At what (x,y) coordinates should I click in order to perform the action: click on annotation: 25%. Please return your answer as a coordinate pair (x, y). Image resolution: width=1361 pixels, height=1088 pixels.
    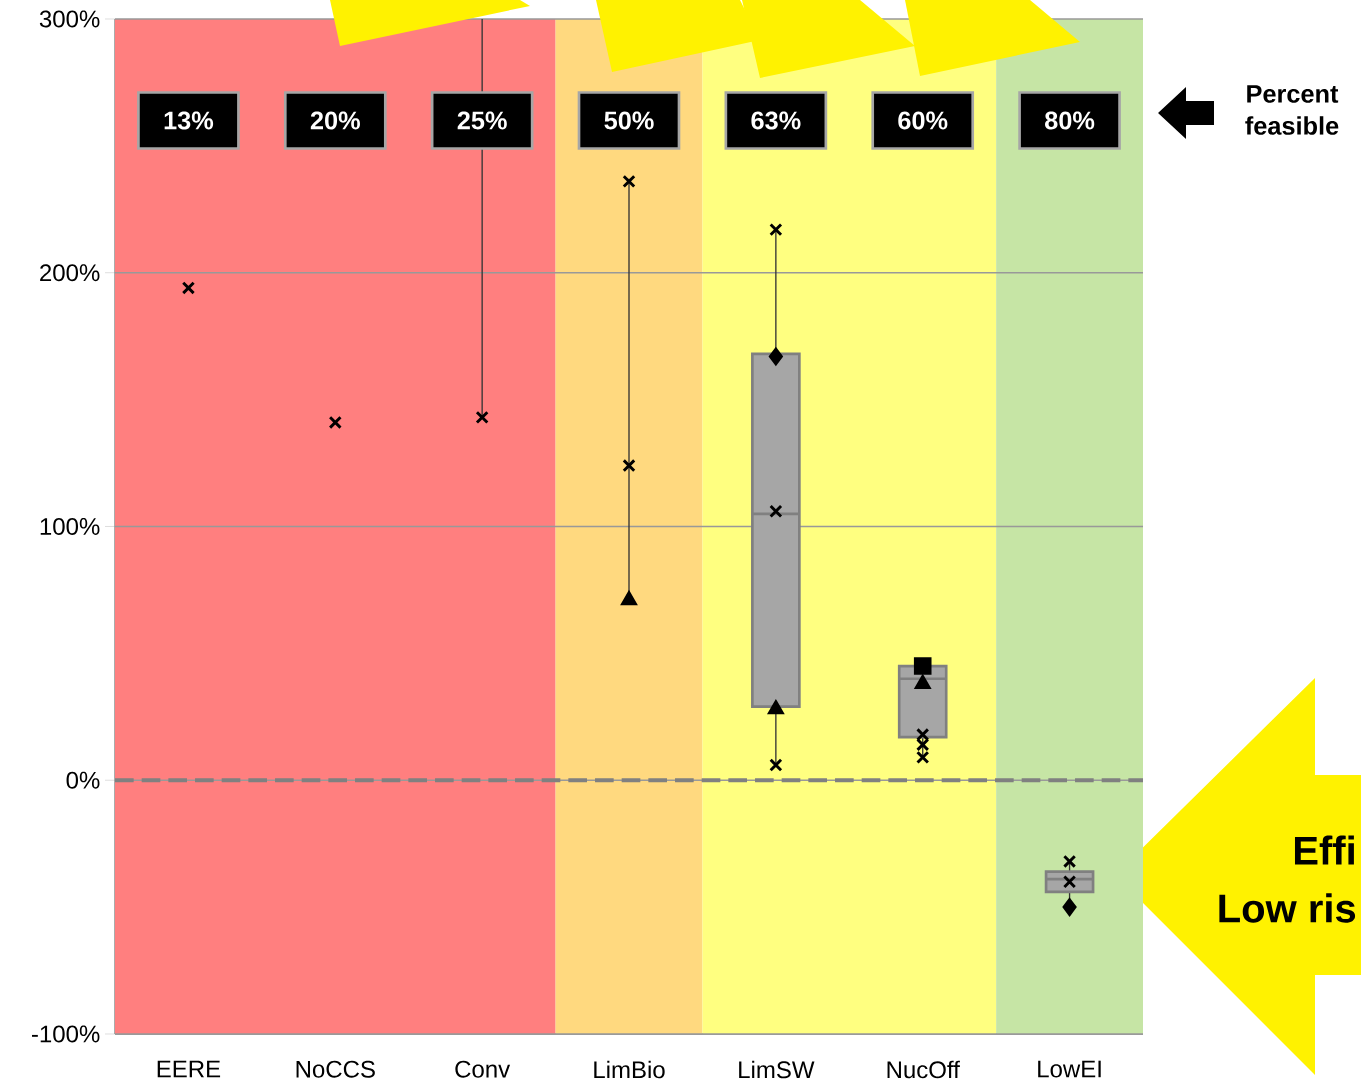
    Looking at the image, I should click on (482, 120).